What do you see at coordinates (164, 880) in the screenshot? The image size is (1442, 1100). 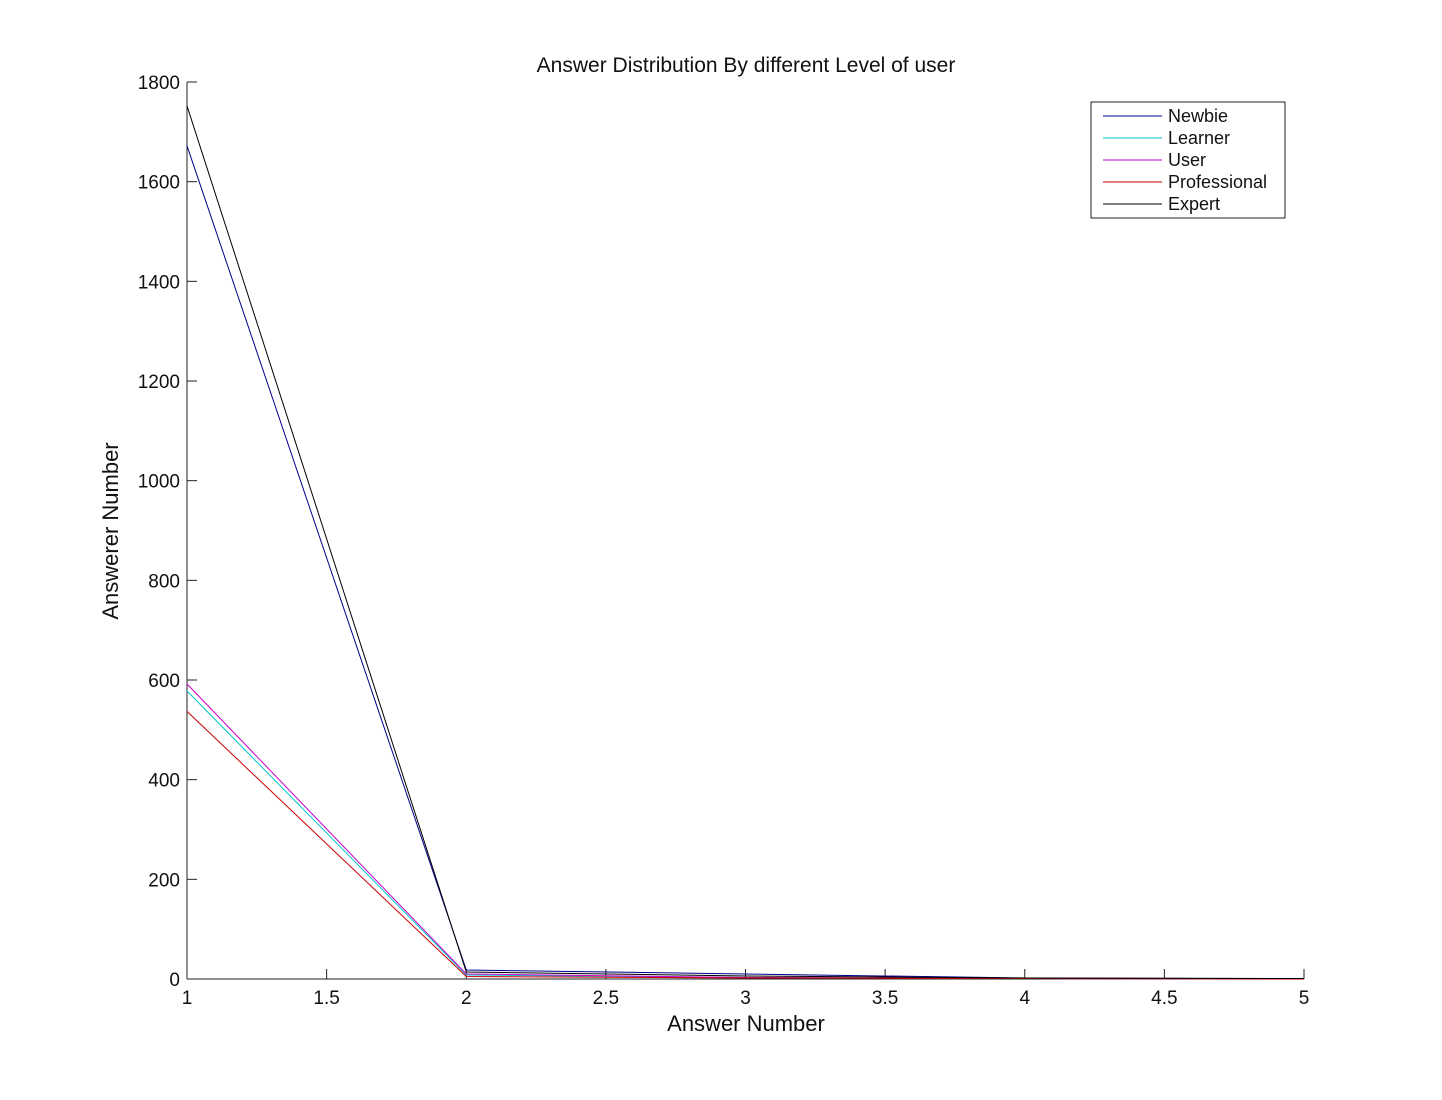 I see `y-tick-label: 200` at bounding box center [164, 880].